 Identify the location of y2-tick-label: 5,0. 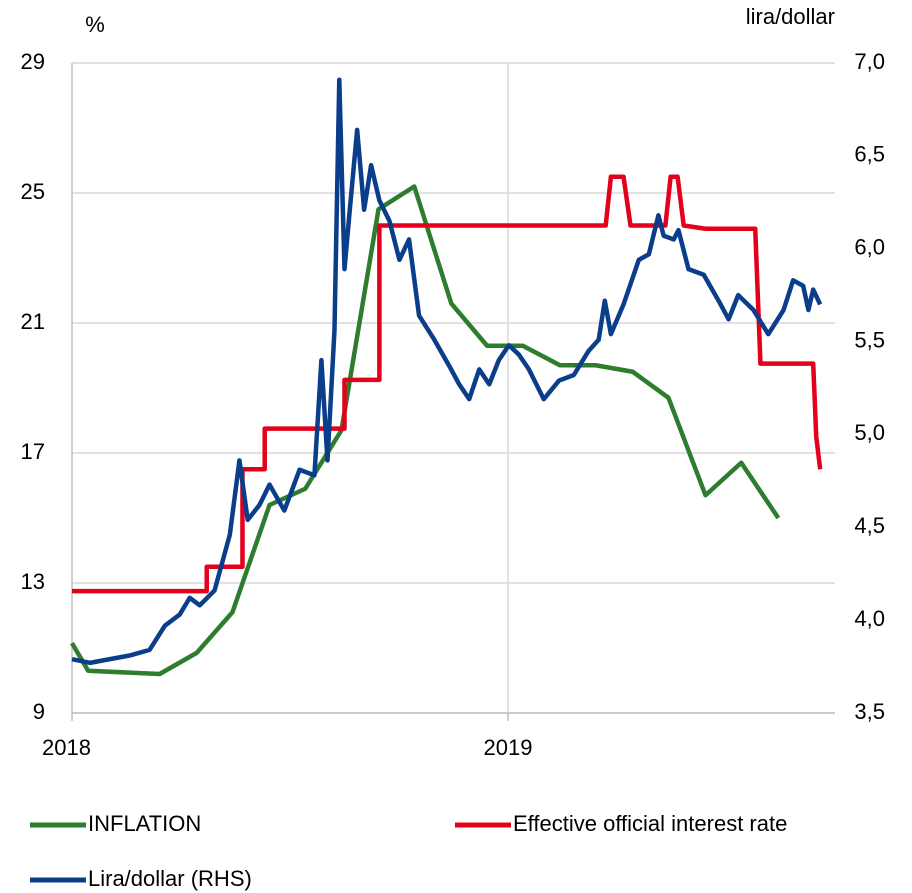
(869, 432).